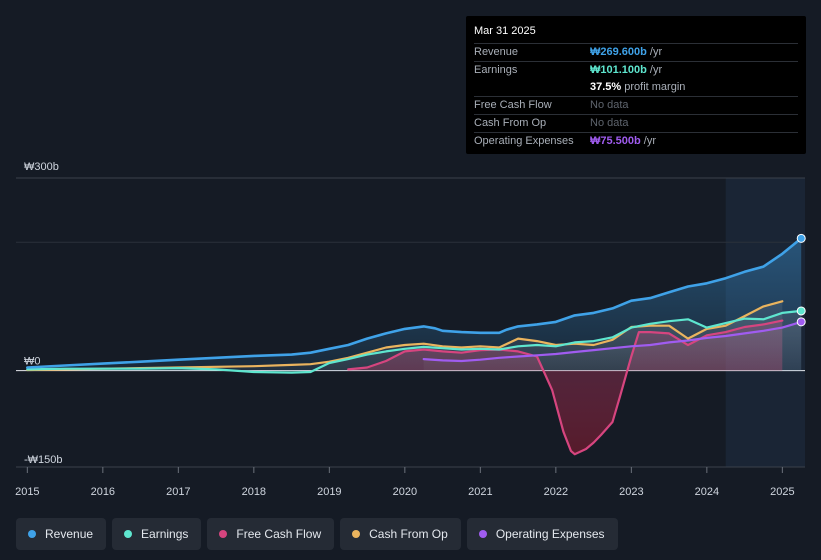 This screenshot has width=821, height=560. Describe the element at coordinates (801, 322) in the screenshot. I see `operating-expenses-end-marker` at that location.